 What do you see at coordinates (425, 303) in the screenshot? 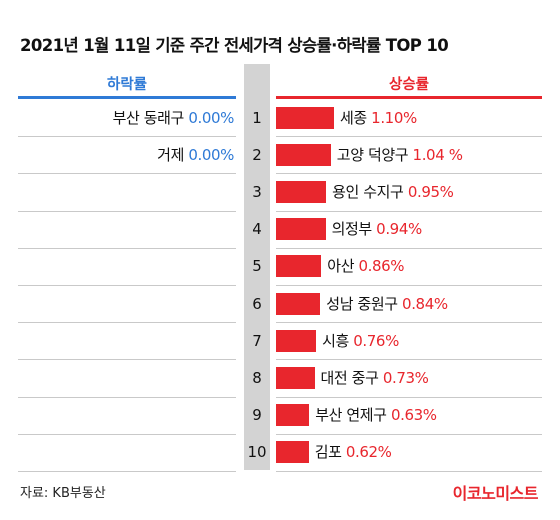
I see `rise-value: 0.84%` at bounding box center [425, 303].